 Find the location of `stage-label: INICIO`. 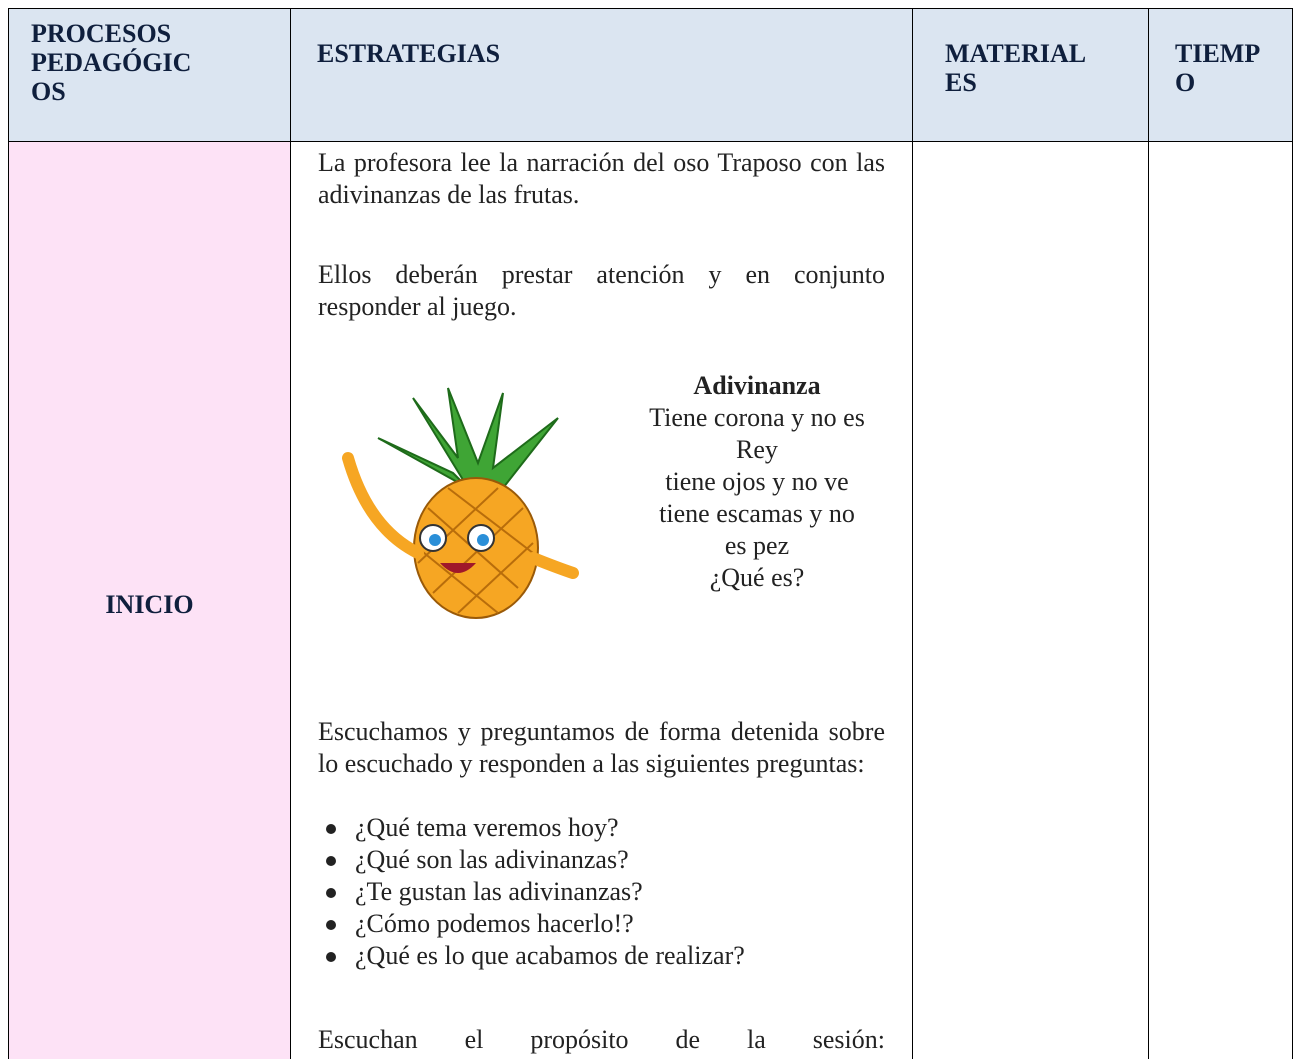

stage-label: INICIO is located at coordinates (149, 604).